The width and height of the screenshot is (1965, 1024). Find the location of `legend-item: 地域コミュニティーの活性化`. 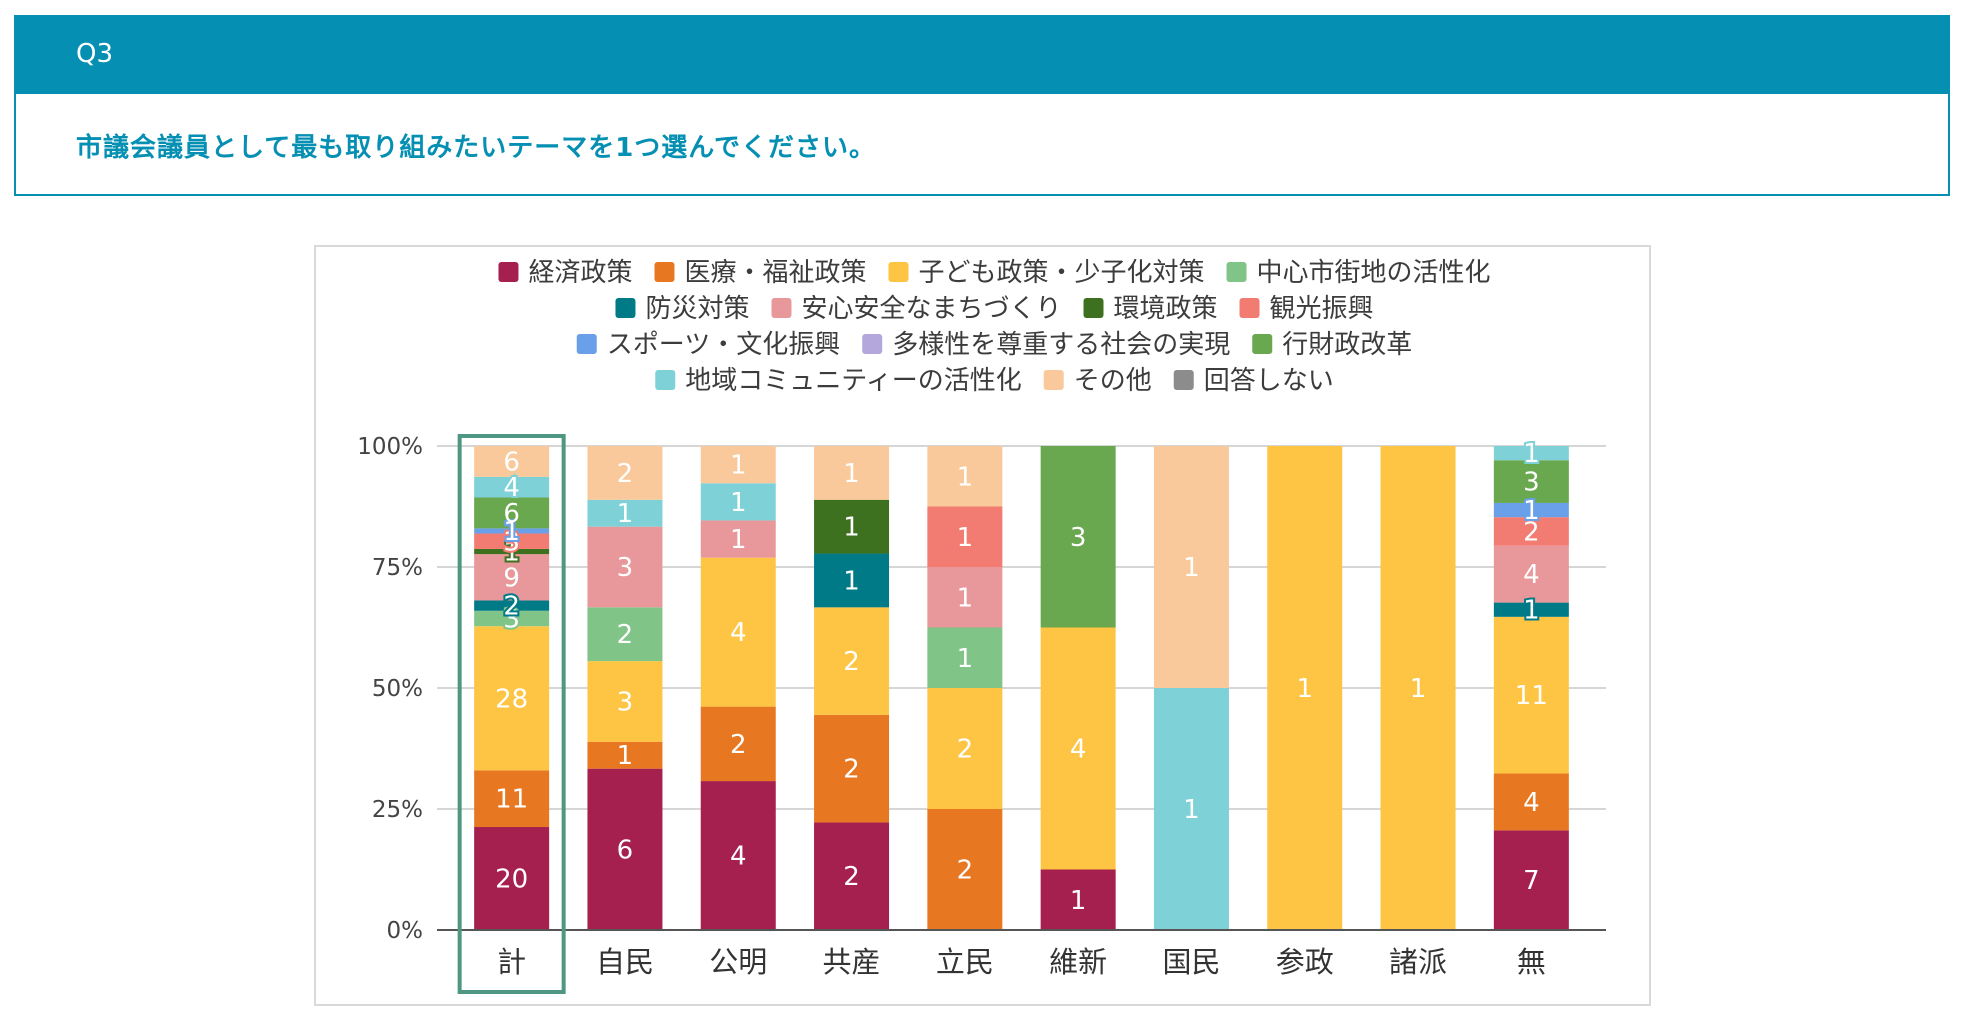

legend-item: 地域コミュニティーの活性化 is located at coordinates (838, 381).